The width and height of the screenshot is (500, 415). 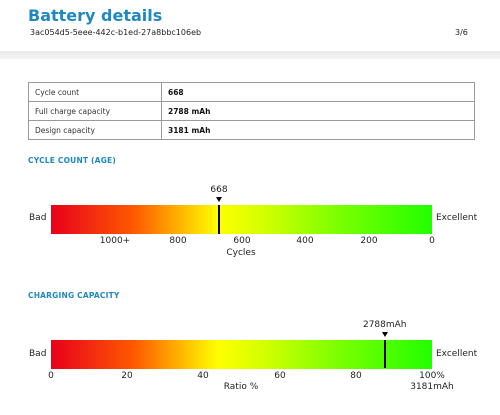 I want to click on table-cell-label: Design capacity, so click(x=95, y=130).